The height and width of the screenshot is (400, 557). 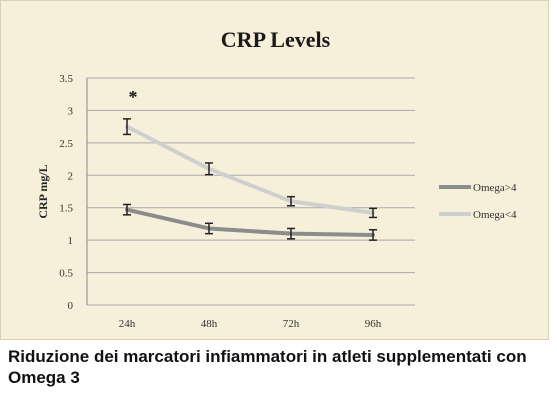 What do you see at coordinates (495, 188) in the screenshot?
I see `legend-label: Omega>4` at bounding box center [495, 188].